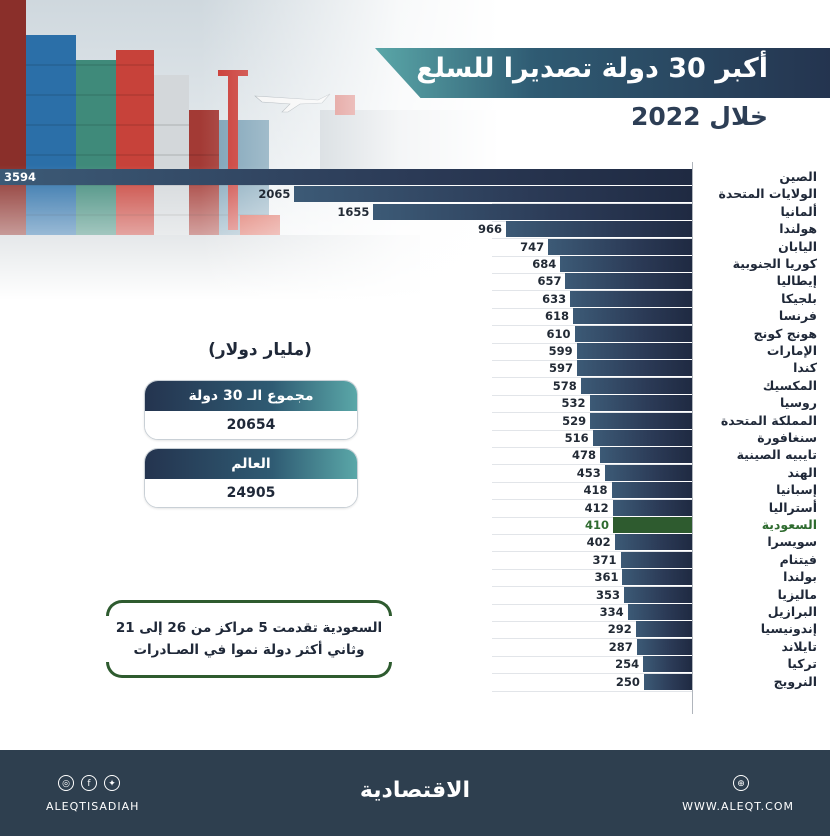 Image resolution: width=830 pixels, height=836 pixels. What do you see at coordinates (789, 385) in the screenshot?
I see `category-label: المكسيك` at bounding box center [789, 385].